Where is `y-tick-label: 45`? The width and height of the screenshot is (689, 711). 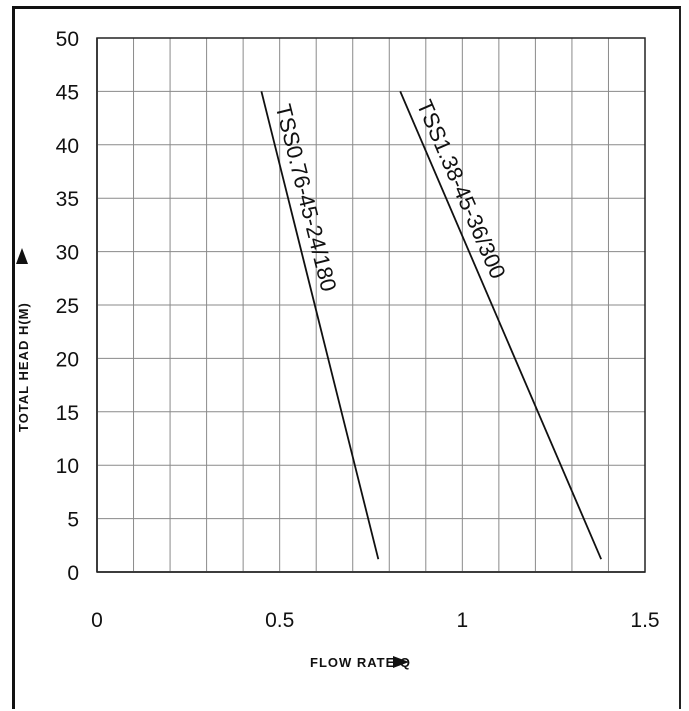 y-tick-label: 45 is located at coordinates (67, 92).